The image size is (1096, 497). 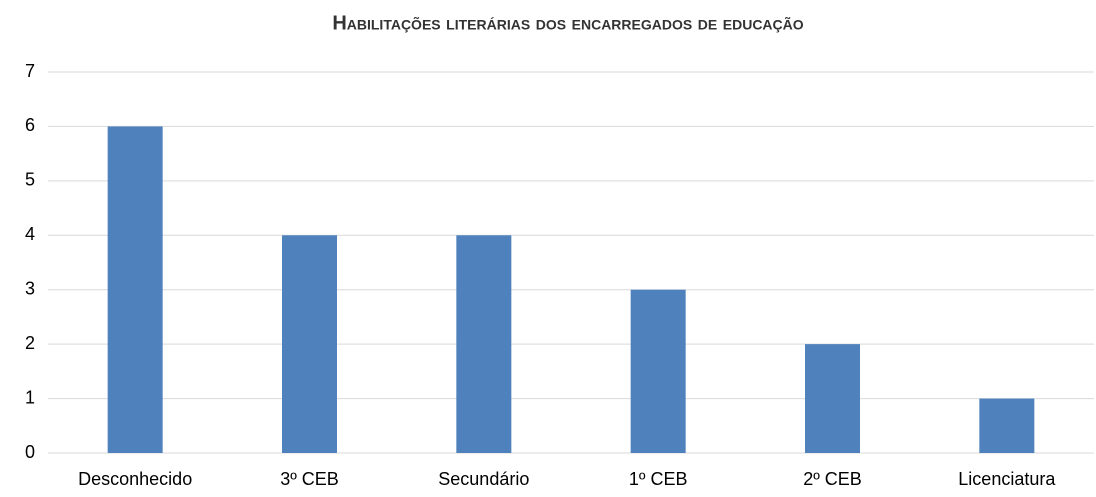 I want to click on x-tick-label: 3º CEB, so click(x=309, y=479).